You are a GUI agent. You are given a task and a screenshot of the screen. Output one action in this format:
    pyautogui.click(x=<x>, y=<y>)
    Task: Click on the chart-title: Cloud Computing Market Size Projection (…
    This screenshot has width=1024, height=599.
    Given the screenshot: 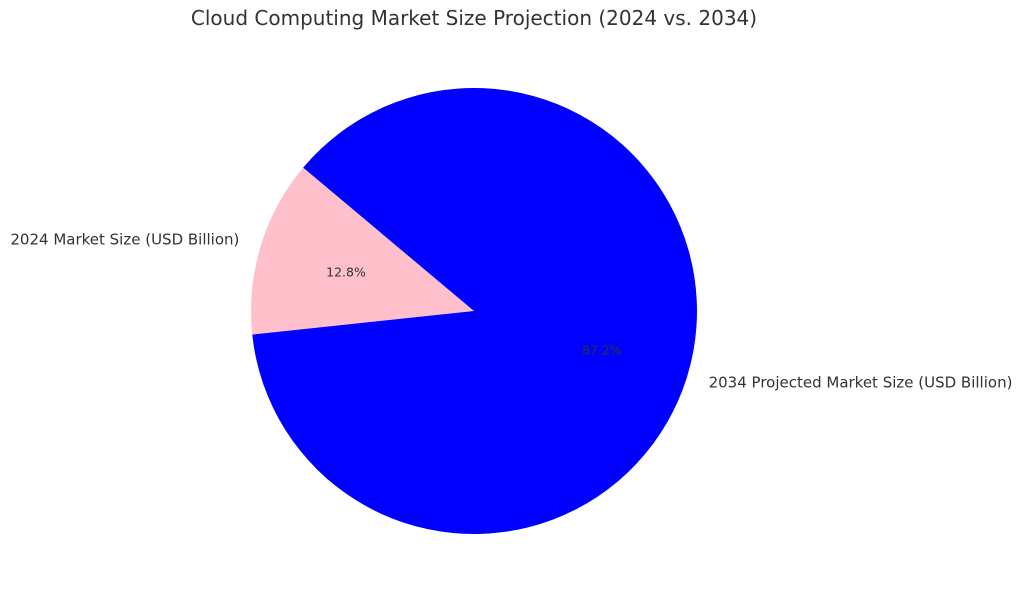 What is the action you would take?
    pyautogui.click(x=474, y=18)
    